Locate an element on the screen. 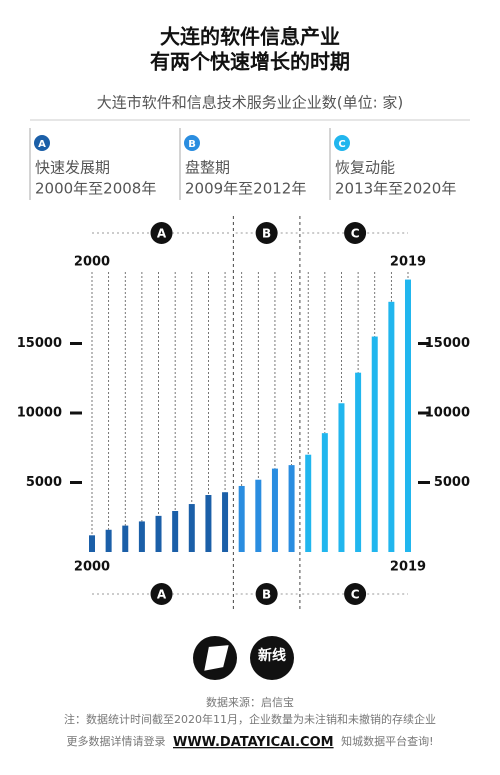  period-label: 恢复动能 is located at coordinates (365, 168).